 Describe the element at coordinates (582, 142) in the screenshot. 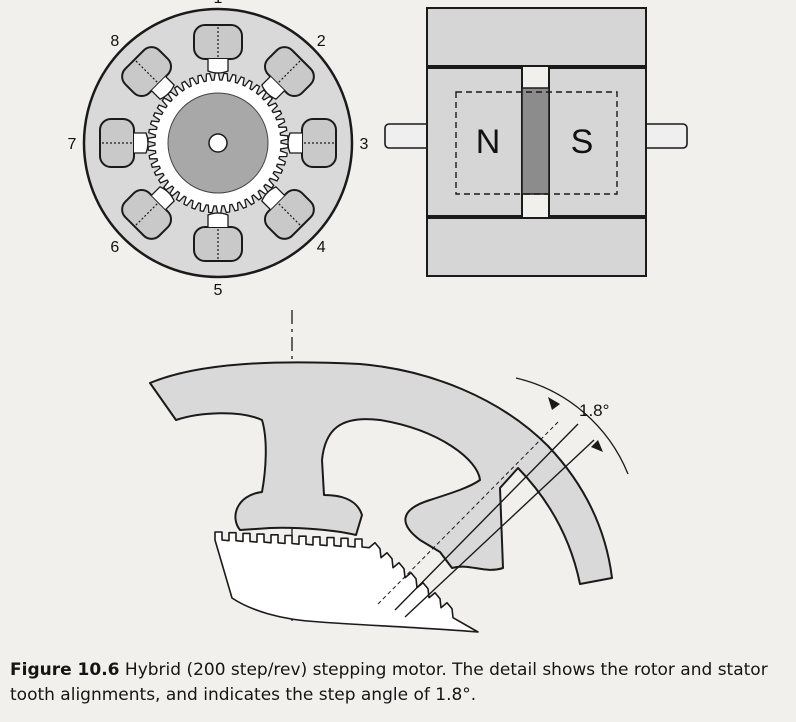

I see `south-label: S` at that location.